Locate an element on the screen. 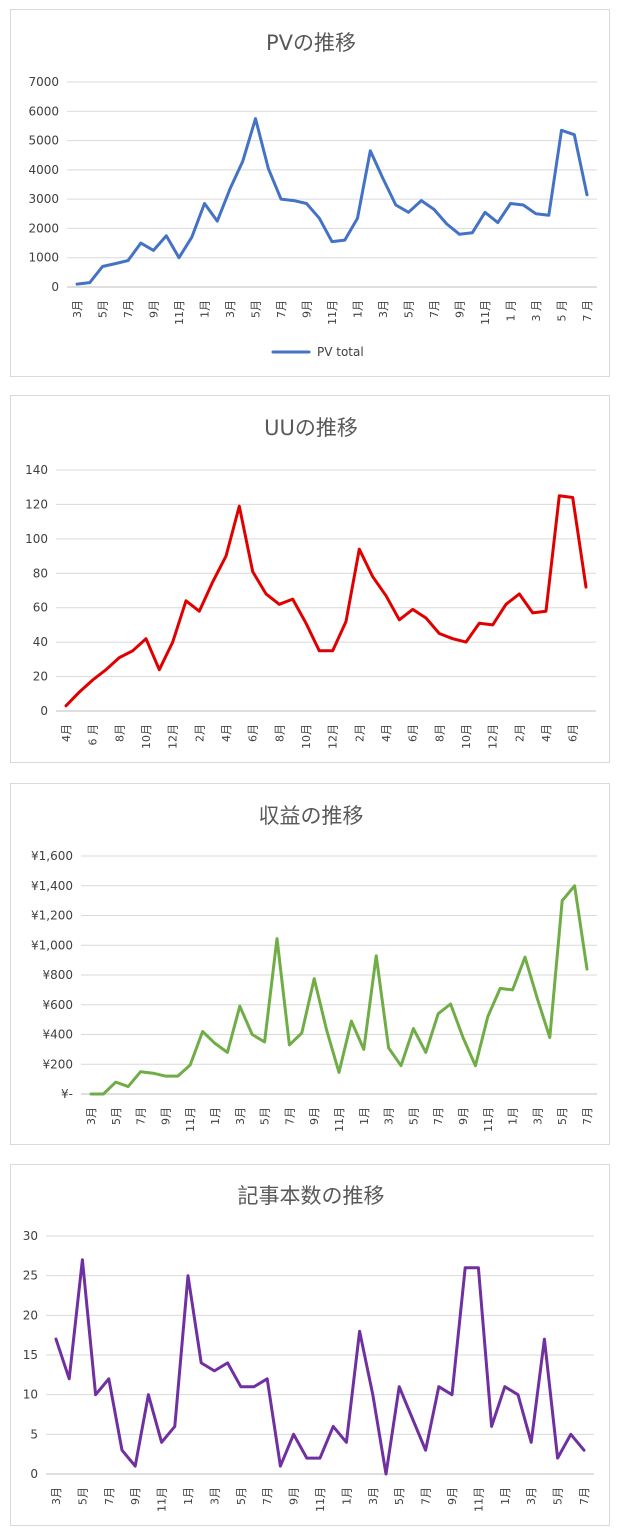 The height and width of the screenshot is (1536, 620). y-tick-label: 6000 is located at coordinates (43, 111).